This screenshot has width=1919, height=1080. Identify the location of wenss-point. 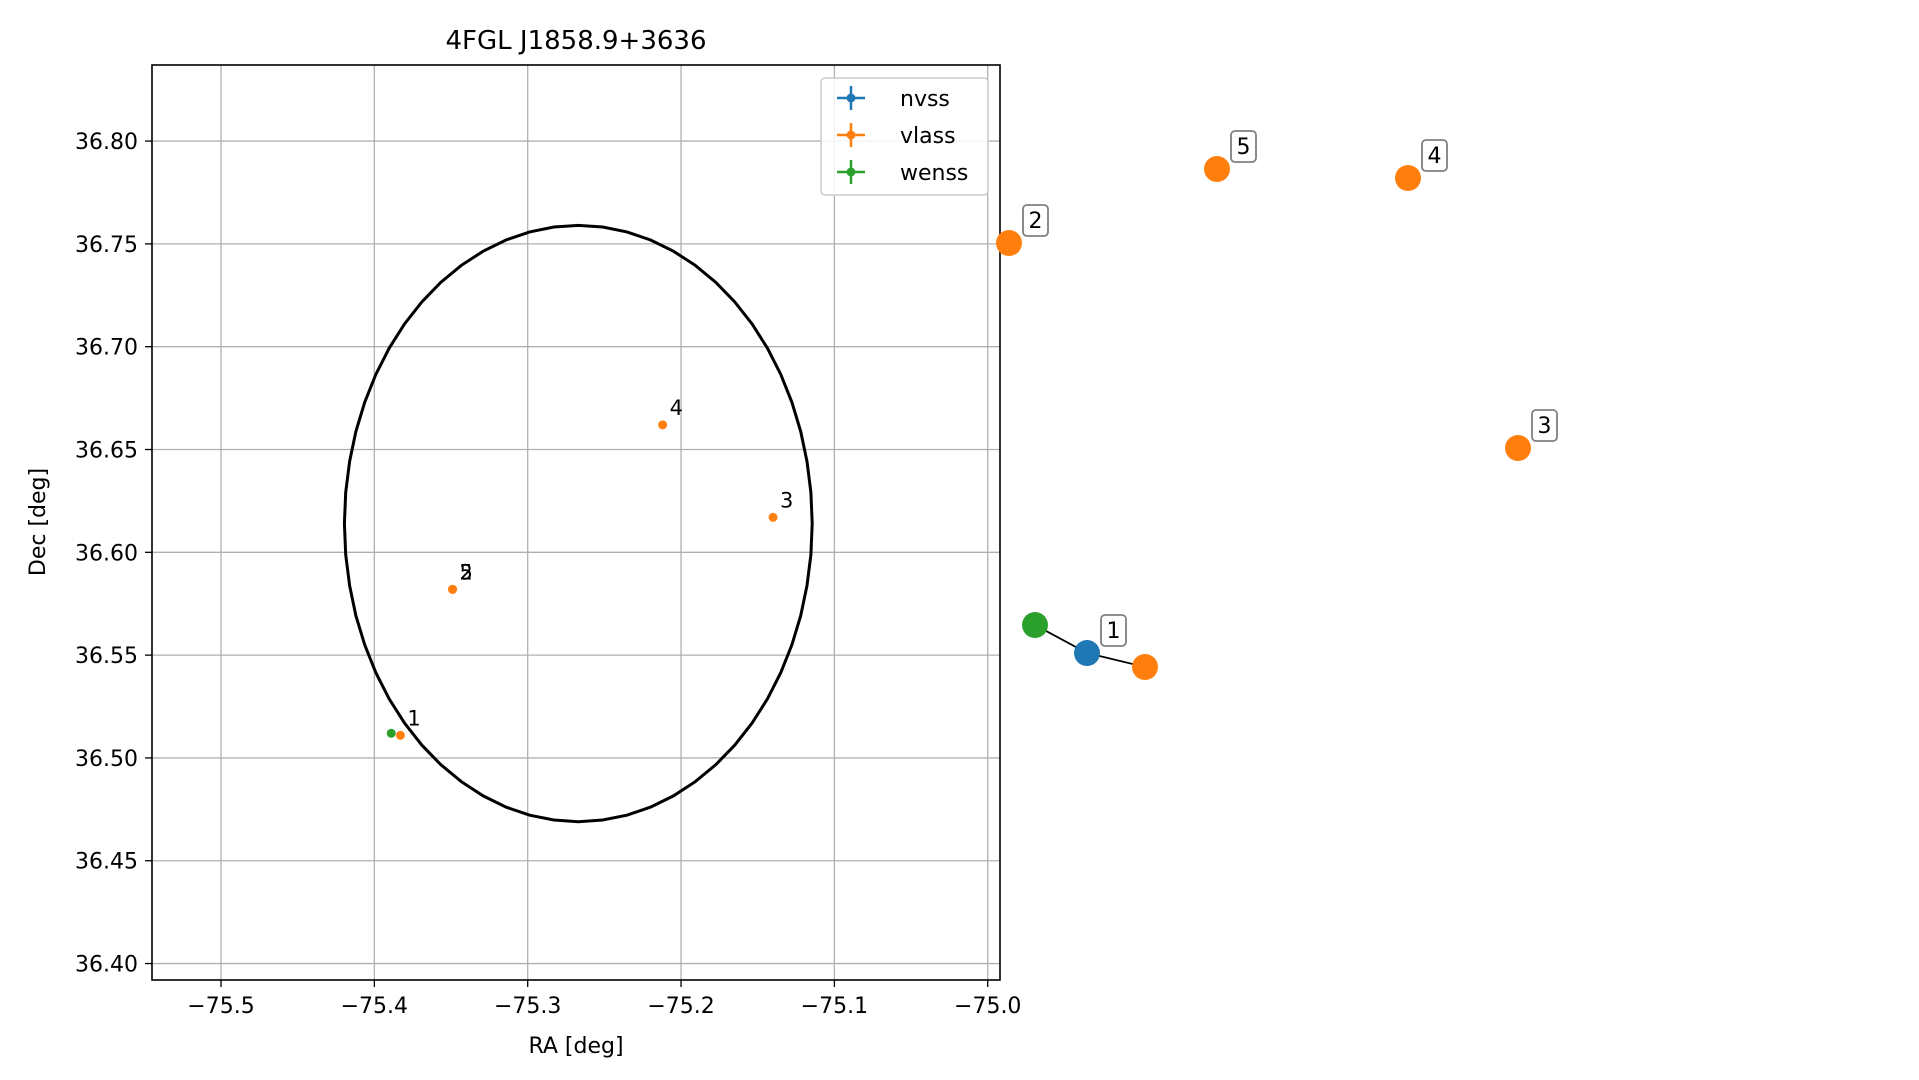
(391, 733).